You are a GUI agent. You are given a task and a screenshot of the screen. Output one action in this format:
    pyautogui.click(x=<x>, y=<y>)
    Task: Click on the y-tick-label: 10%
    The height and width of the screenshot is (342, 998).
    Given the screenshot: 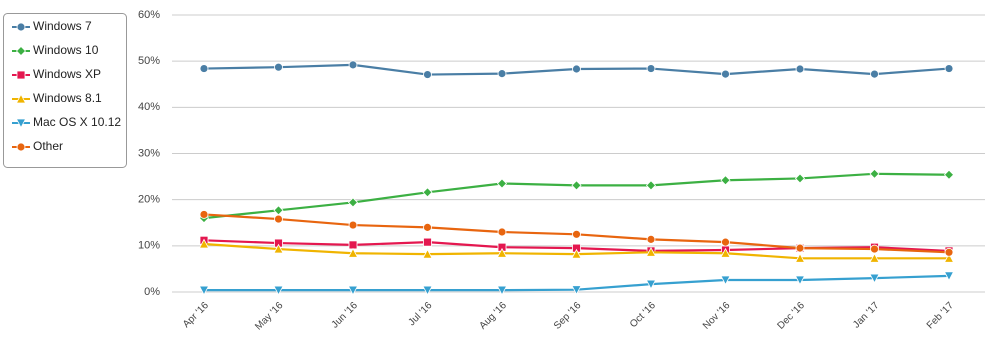 What is the action you would take?
    pyautogui.click(x=149, y=246)
    